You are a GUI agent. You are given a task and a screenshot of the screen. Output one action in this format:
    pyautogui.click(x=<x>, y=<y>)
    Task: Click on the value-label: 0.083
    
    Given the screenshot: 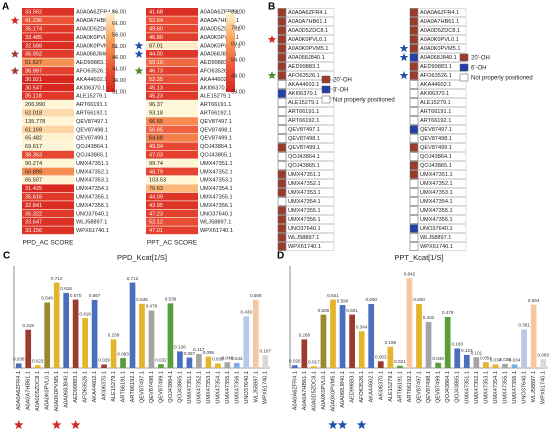 What is the action you would take?
    pyautogui.click(x=543, y=354)
    